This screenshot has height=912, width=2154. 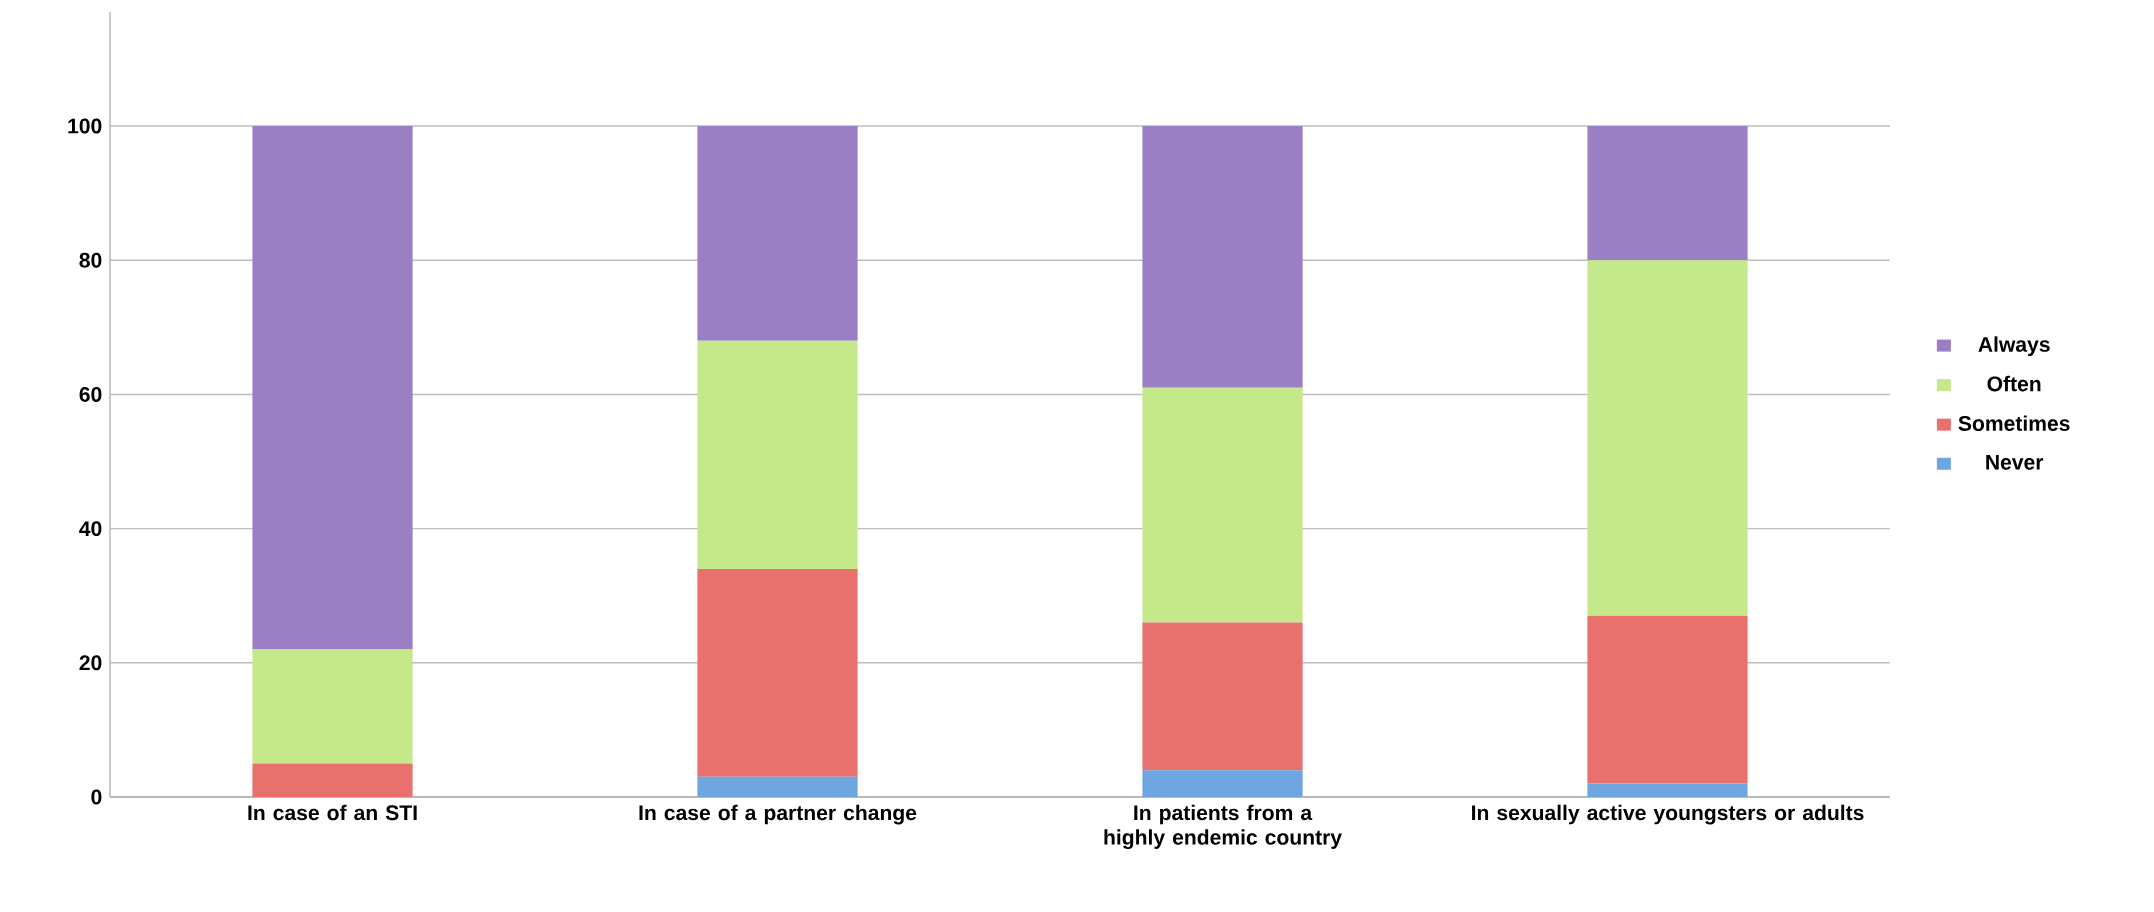 What do you see at coordinates (778, 814) in the screenshot?
I see `x-tick-label: In case of a partner change` at bounding box center [778, 814].